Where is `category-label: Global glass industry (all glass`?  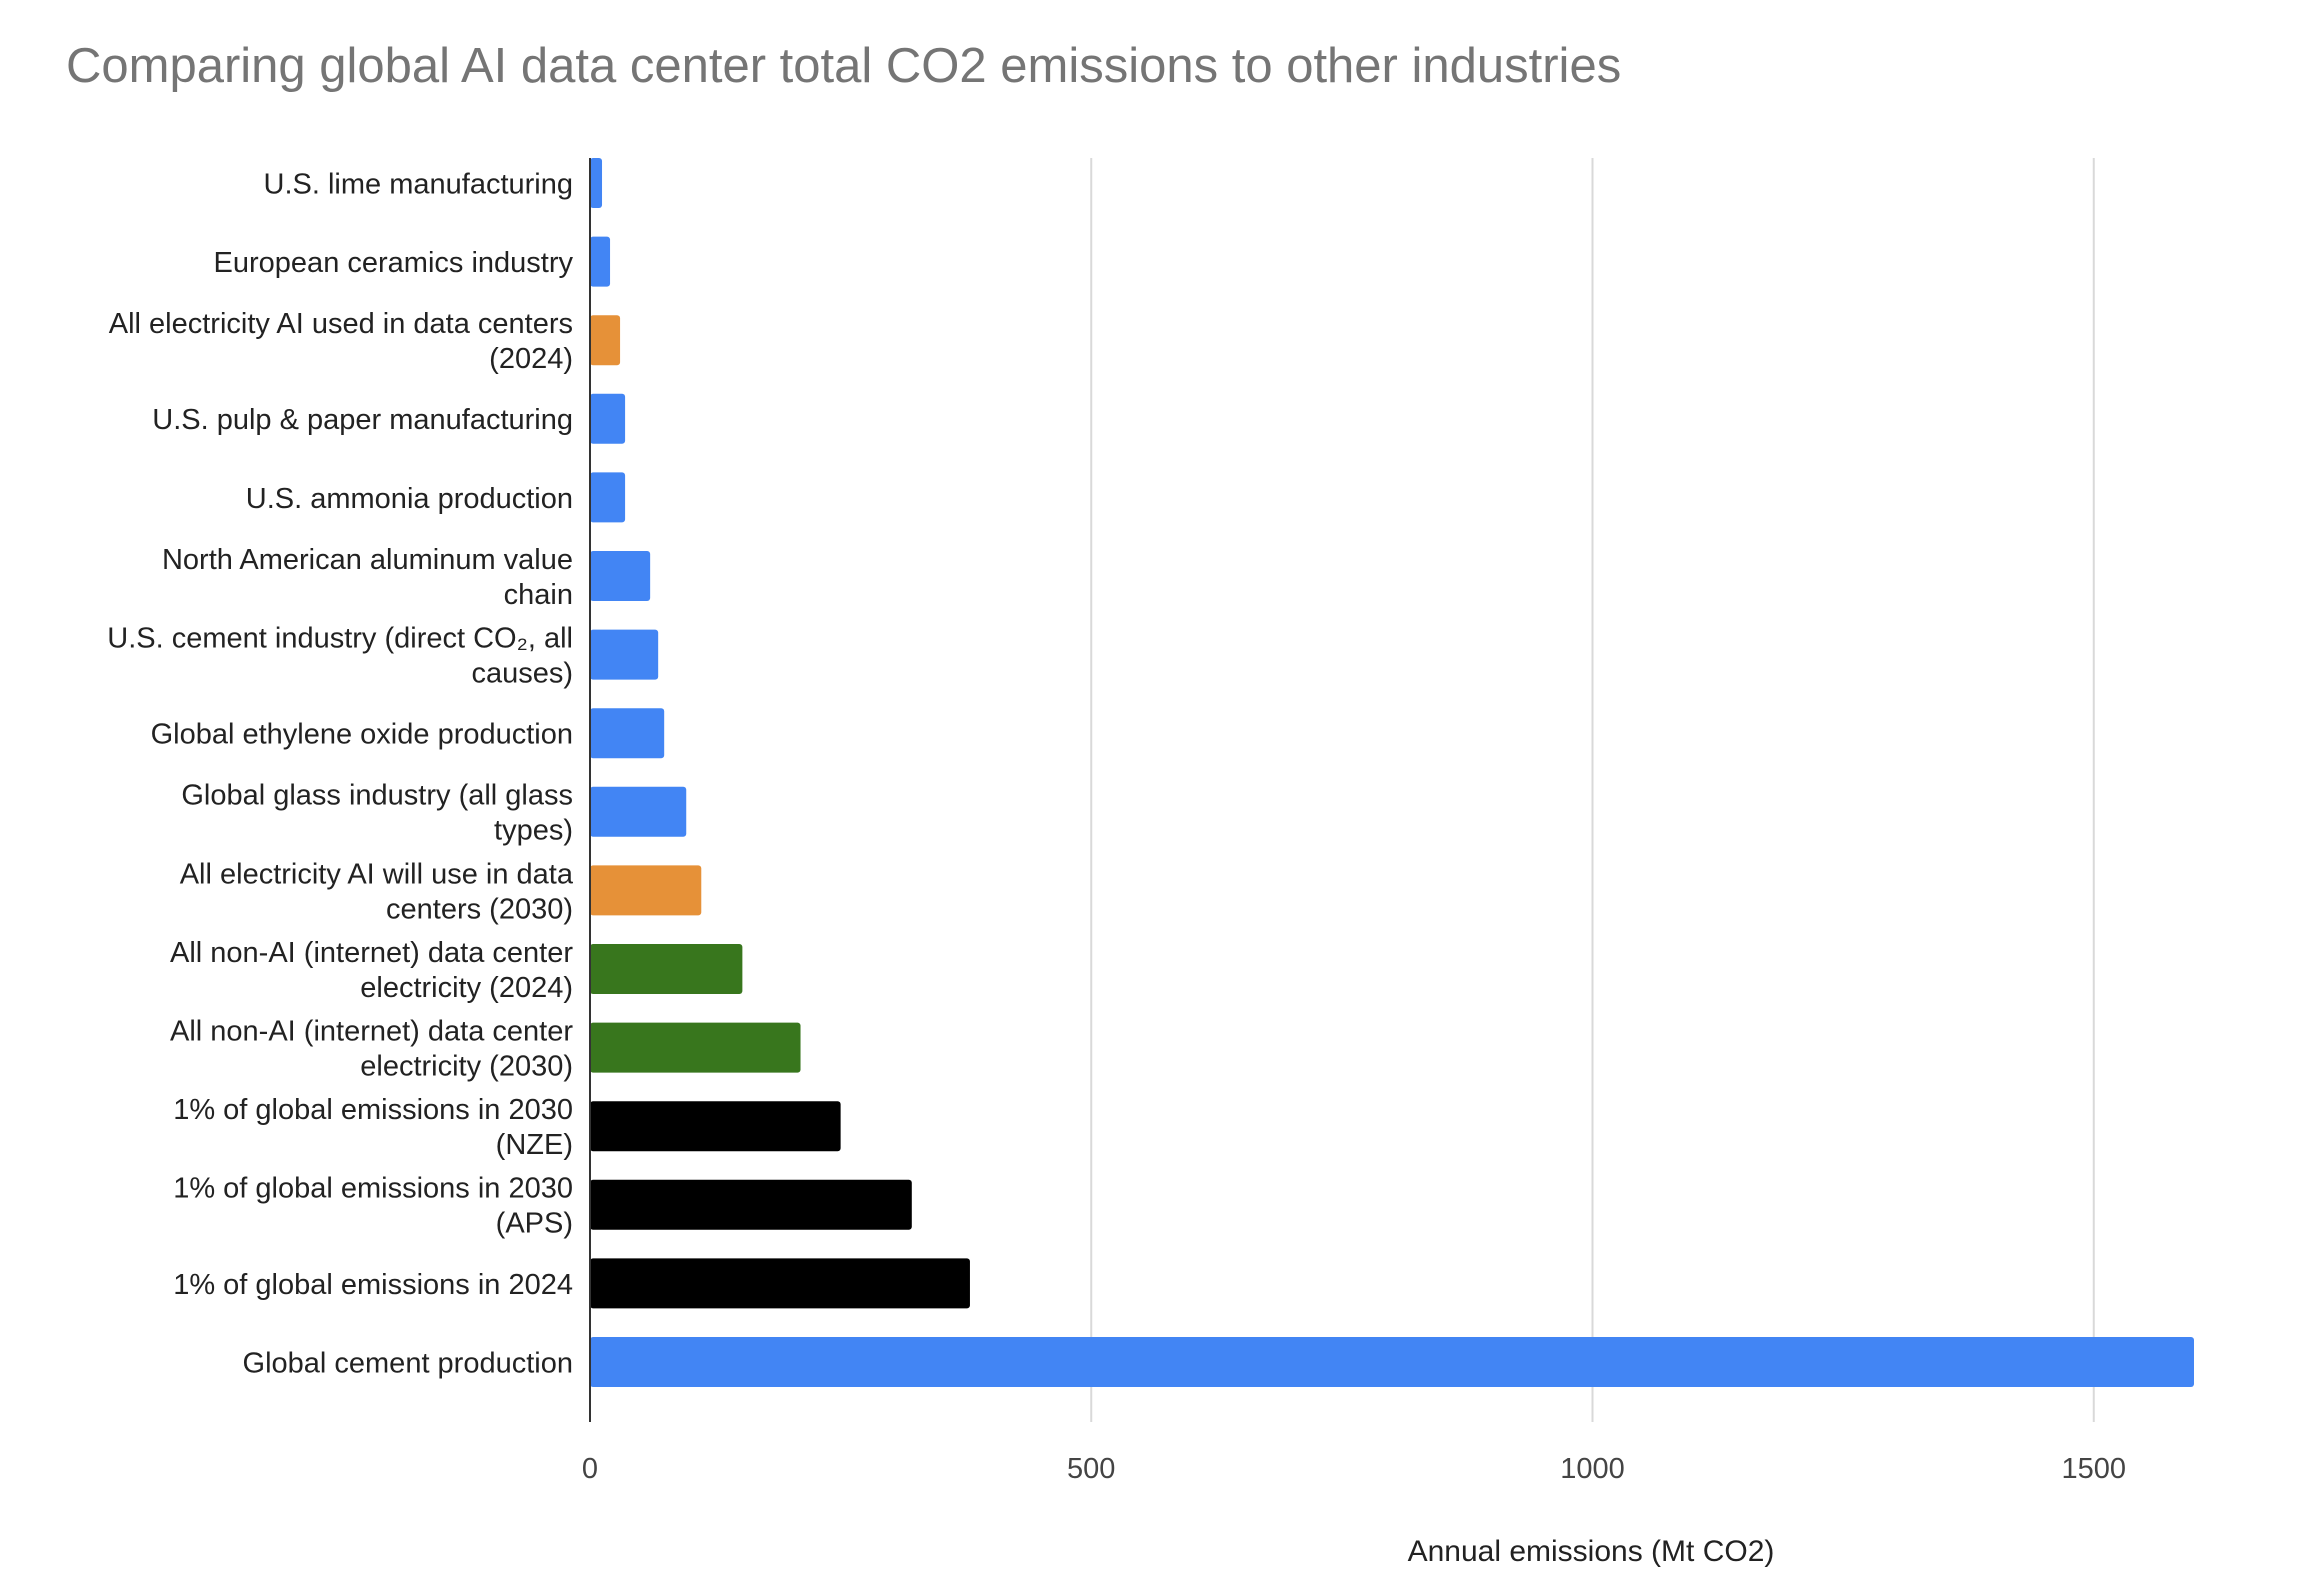 category-label: Global glass industry (all glass is located at coordinates (377, 796).